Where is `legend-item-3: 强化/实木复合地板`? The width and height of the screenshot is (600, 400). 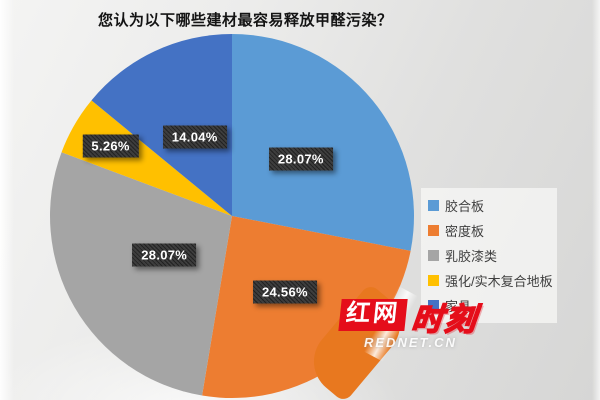
legend-item-3: 强化/实木复合地板 is located at coordinates (492, 280).